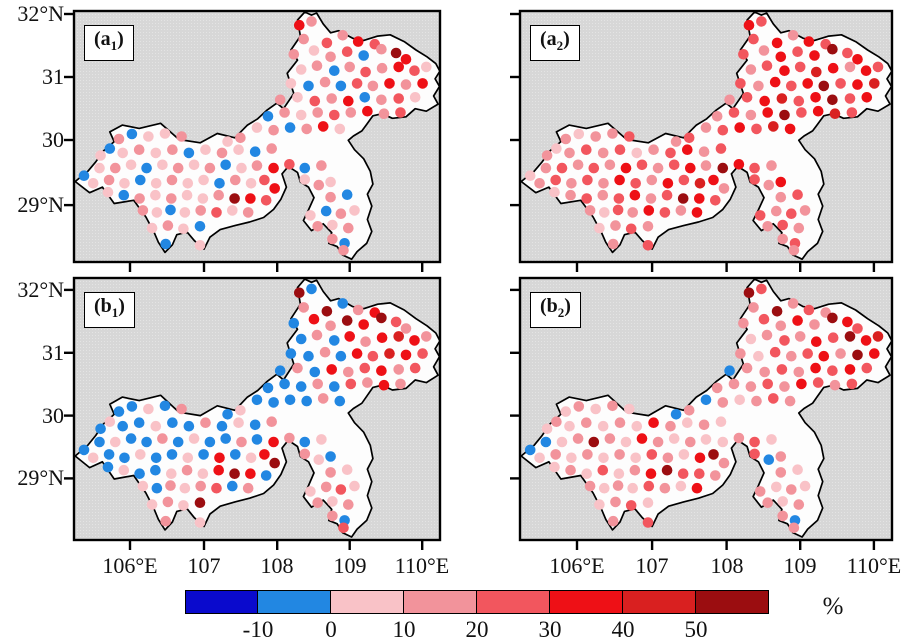  Describe the element at coordinates (258, 629) in the screenshot. I see `colorbar-tick-label: -10` at that location.